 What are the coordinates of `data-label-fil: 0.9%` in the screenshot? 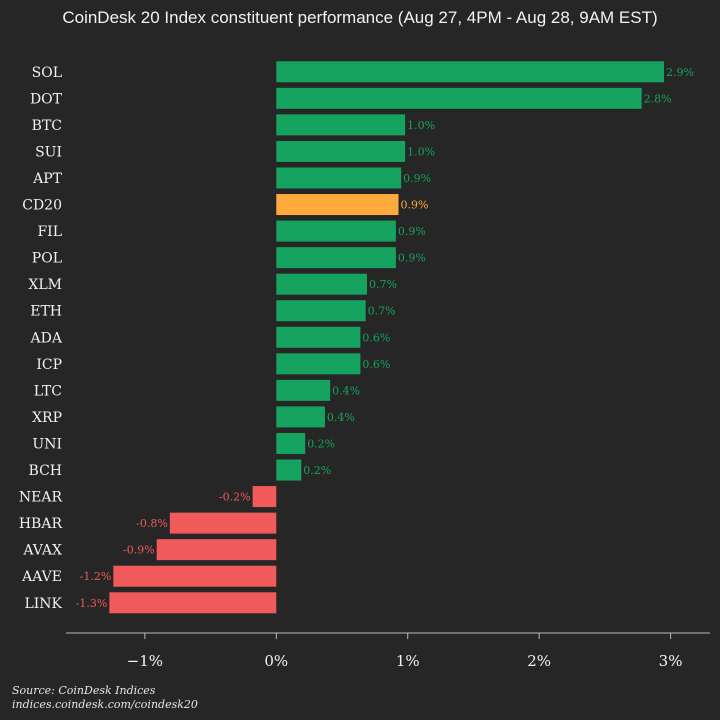 It's located at (412, 231).